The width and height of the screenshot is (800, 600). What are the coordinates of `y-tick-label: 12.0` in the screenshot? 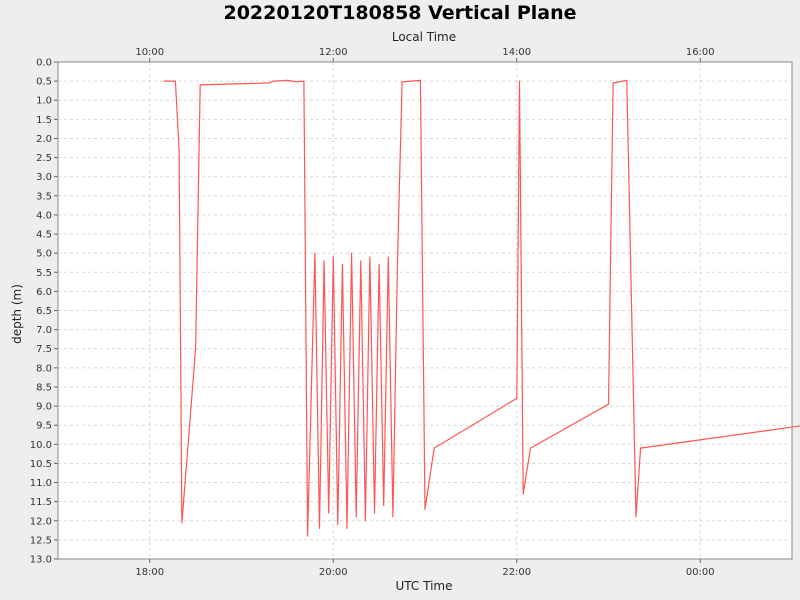 It's located at (41, 521).